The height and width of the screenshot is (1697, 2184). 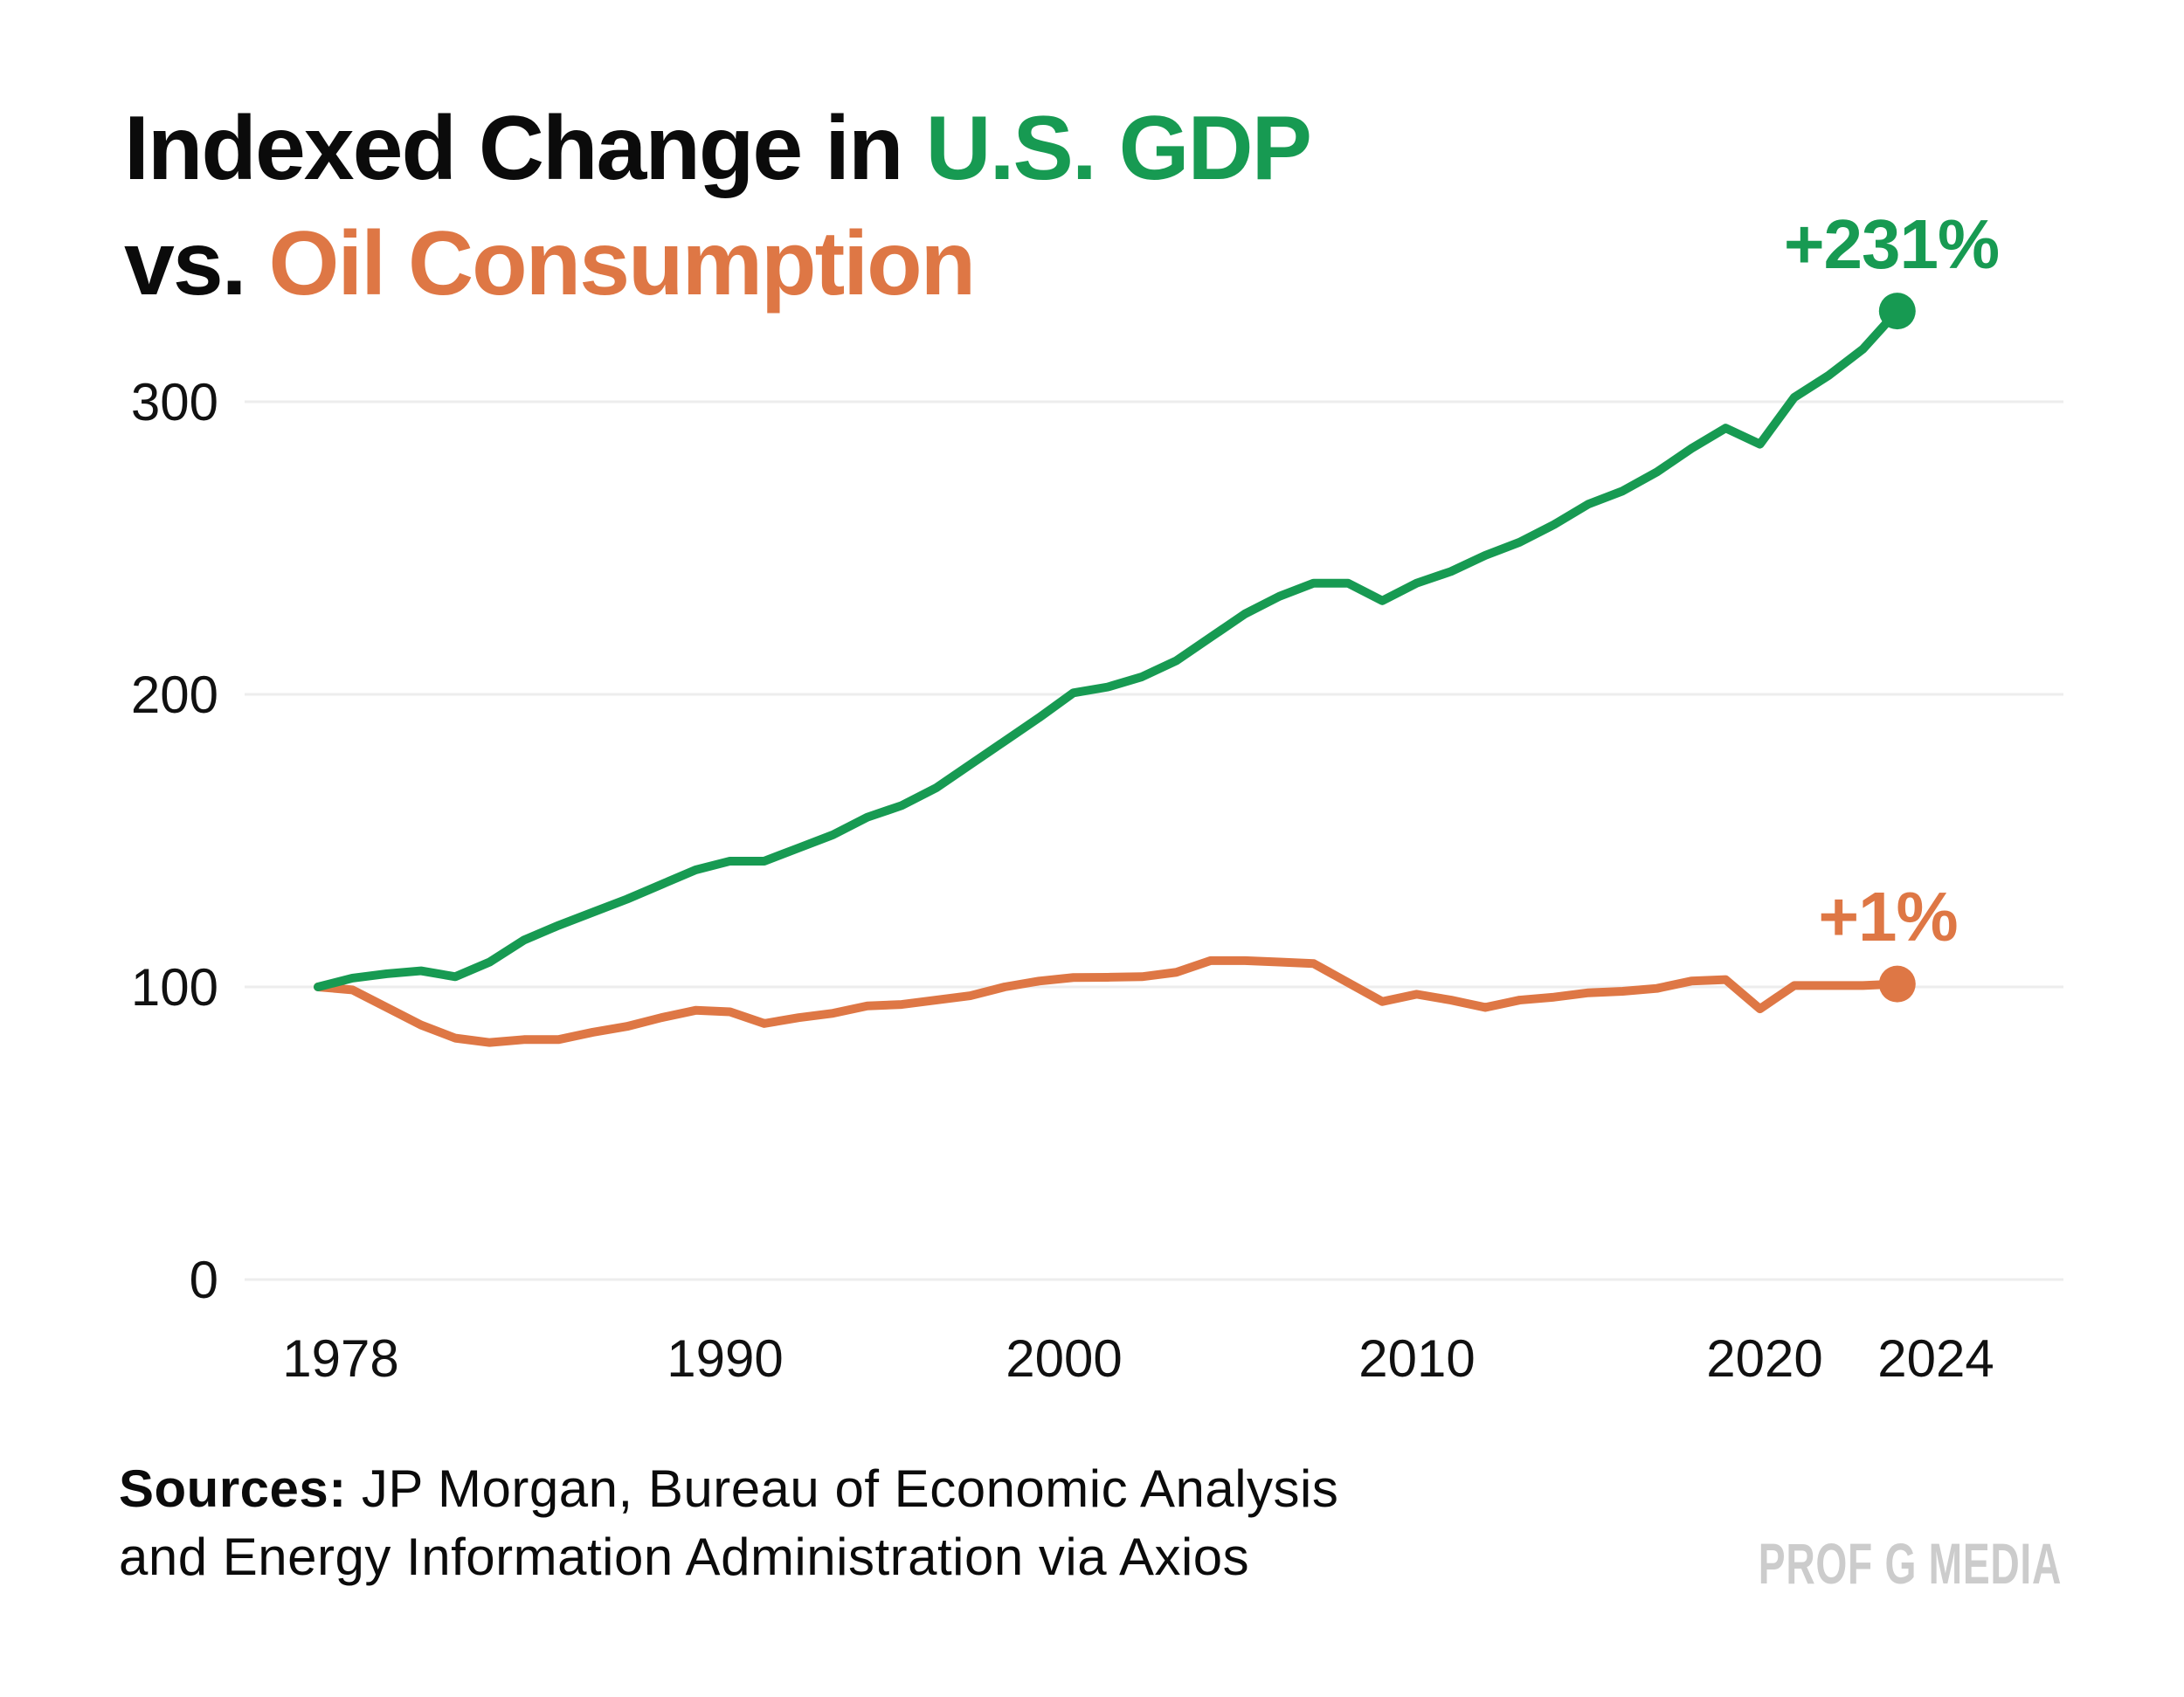 I want to click on title-line-2: vs. Oil Consumption, so click(x=717, y=263).